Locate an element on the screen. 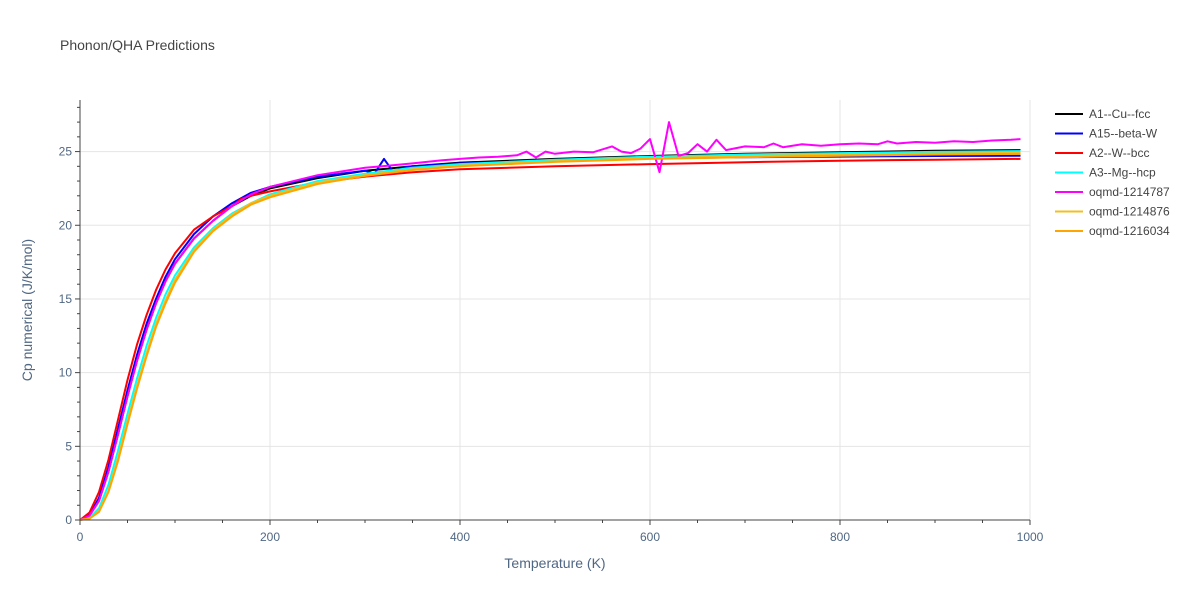 The height and width of the screenshot is (600, 1200). x-tick-label: 800 is located at coordinates (840, 537).